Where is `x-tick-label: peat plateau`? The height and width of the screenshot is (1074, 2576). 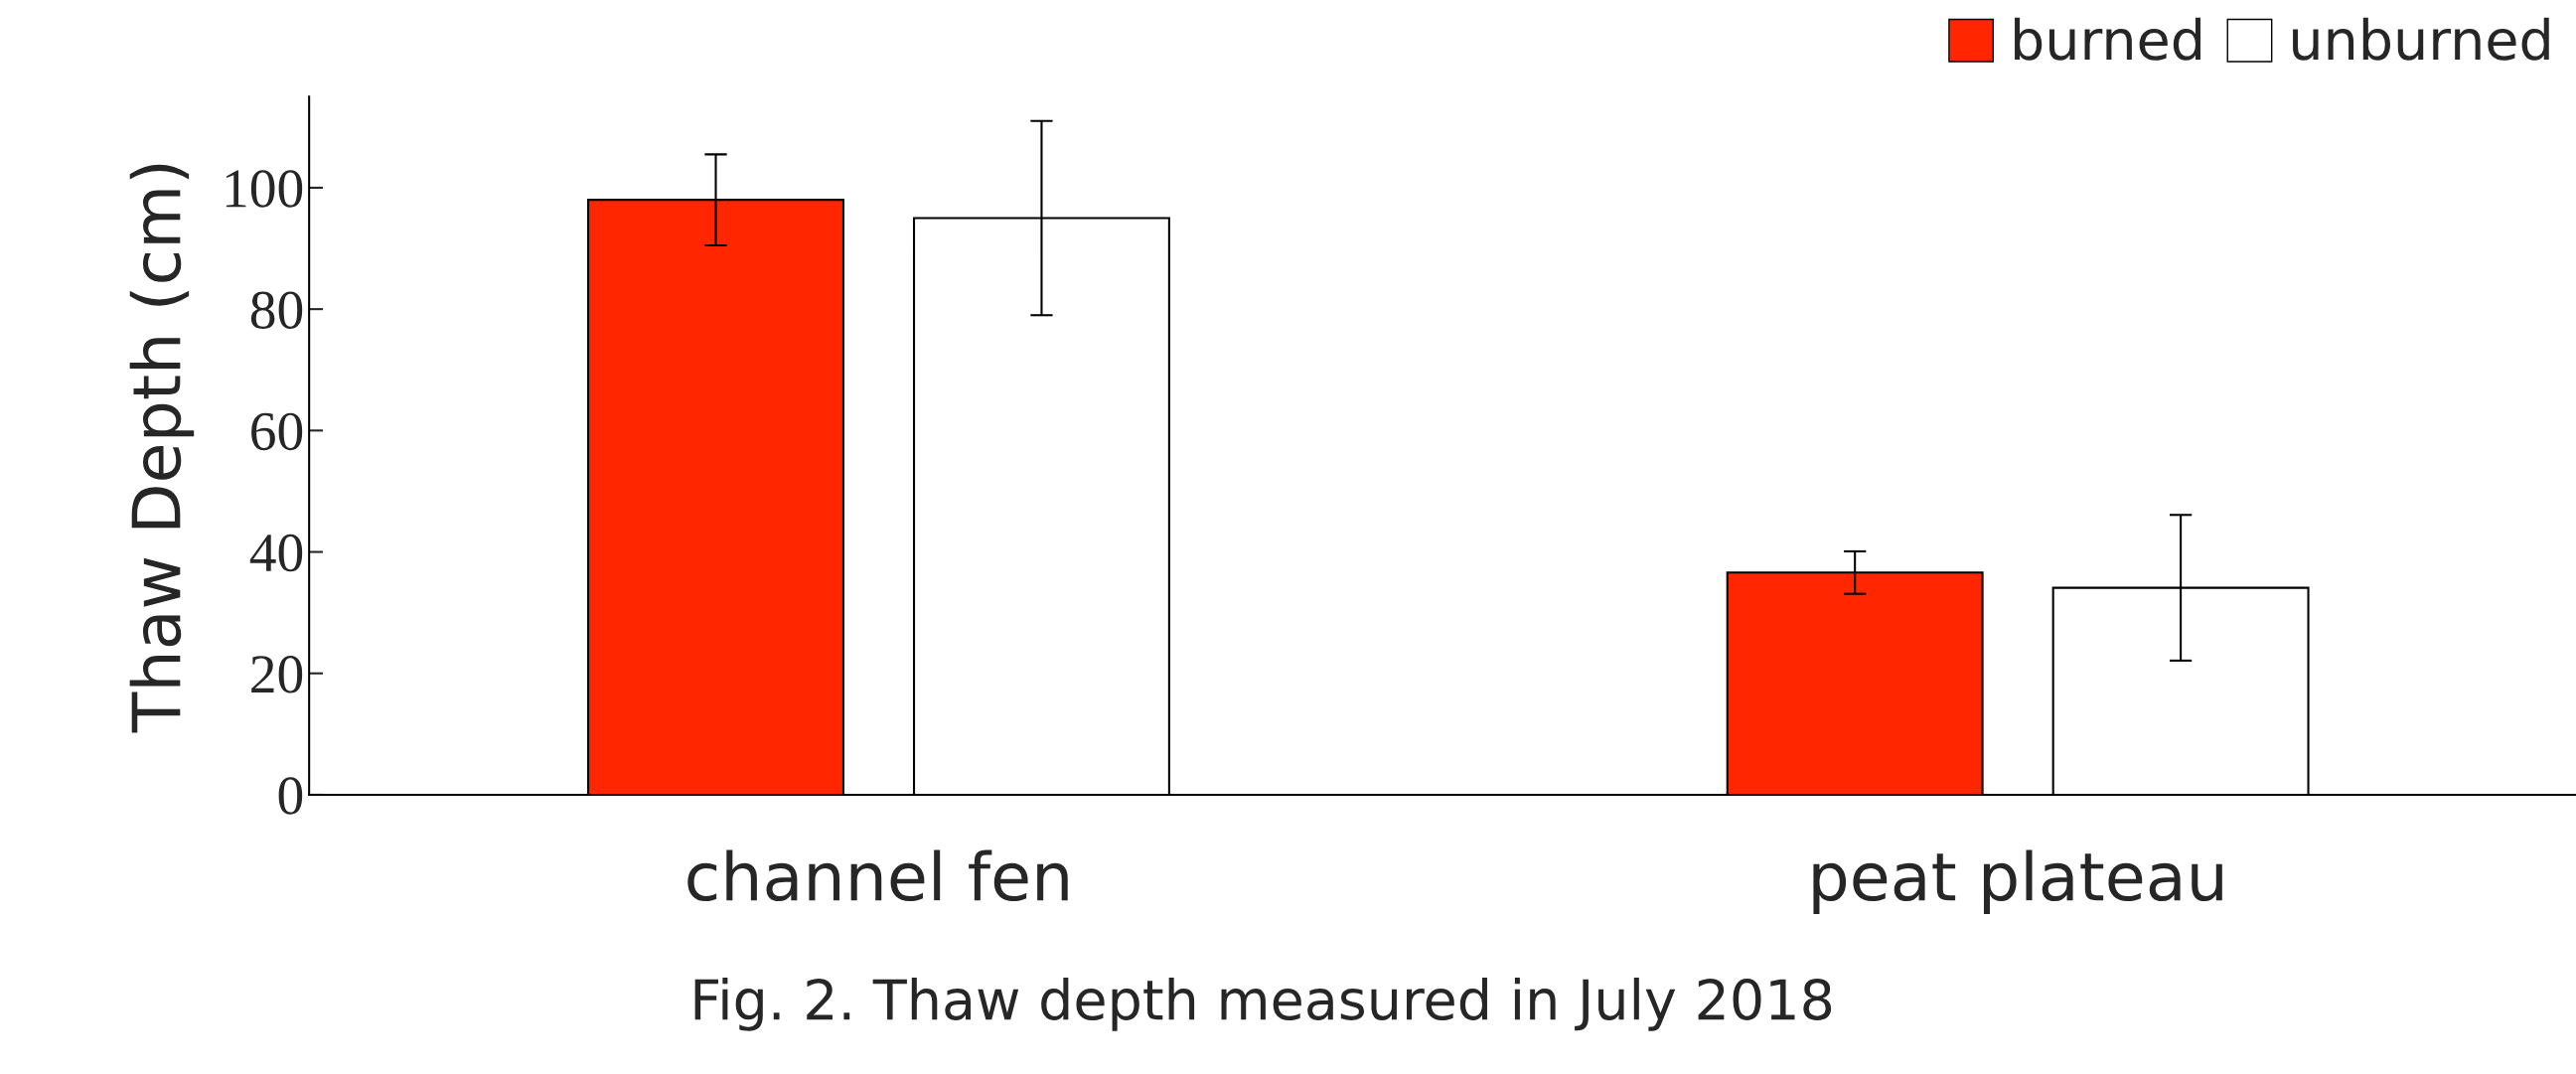 x-tick-label: peat plateau is located at coordinates (2017, 882).